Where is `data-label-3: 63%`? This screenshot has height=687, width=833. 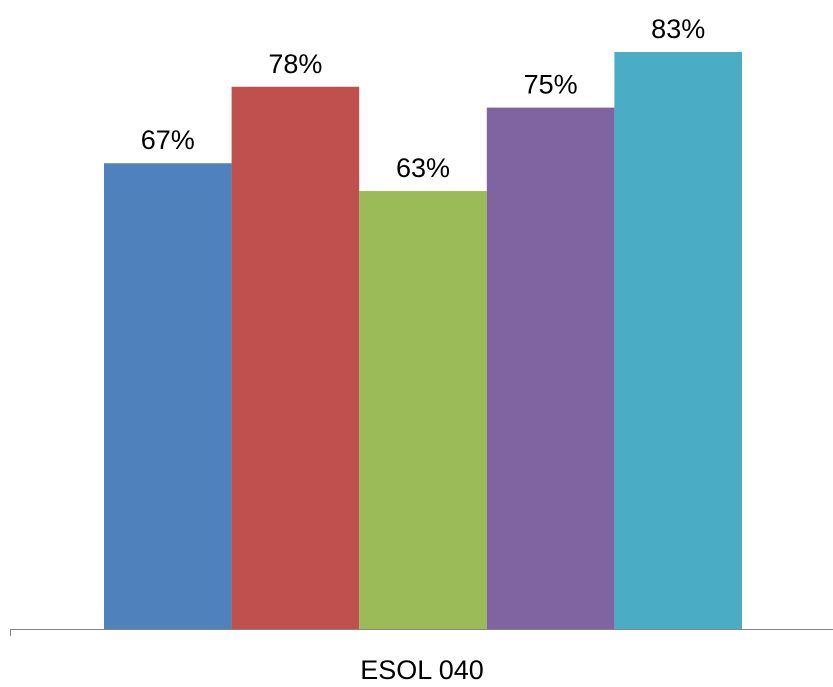
data-label-3: 63% is located at coordinates (423, 168).